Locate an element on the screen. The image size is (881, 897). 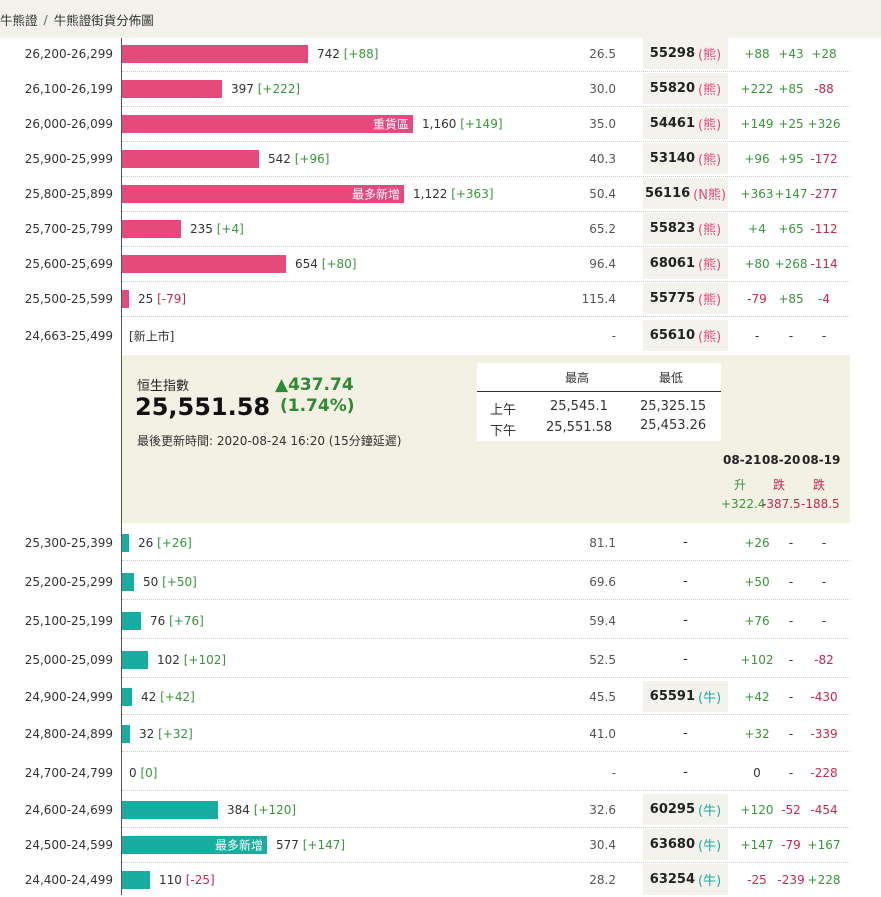
amount-value: 42 is located at coordinates (149, 696).